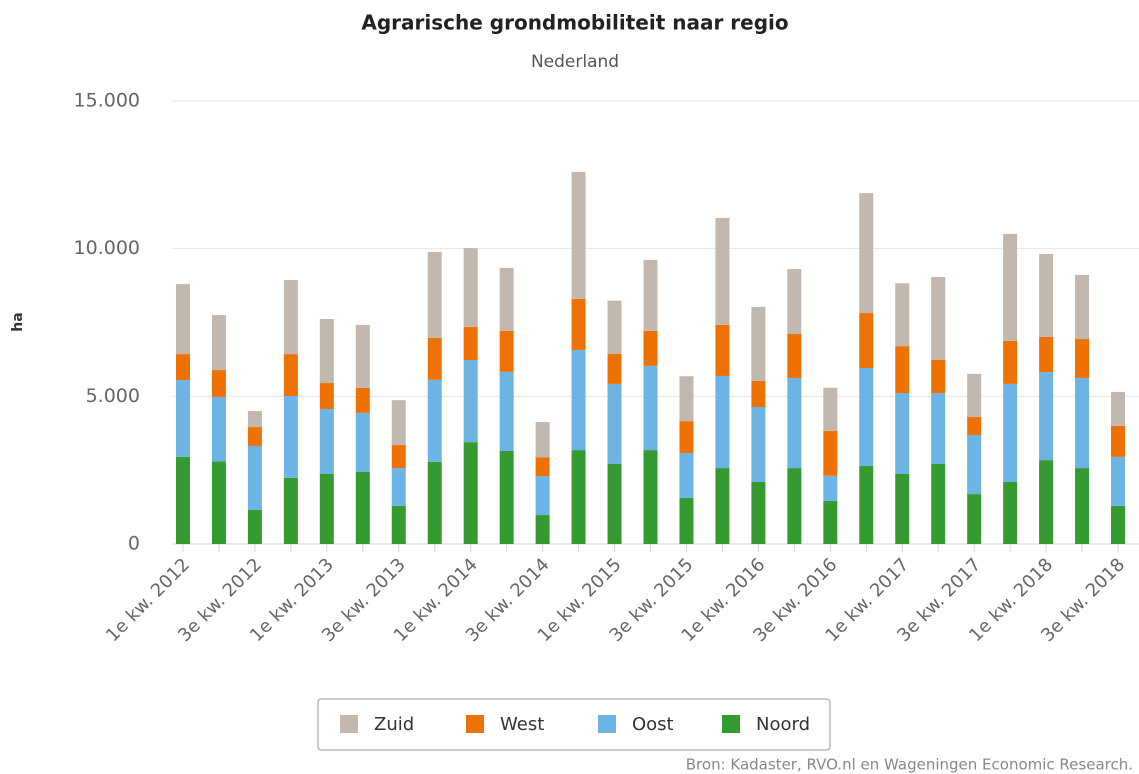  Describe the element at coordinates (107, 101) in the screenshot. I see `y-tick-label: 15.000` at that location.